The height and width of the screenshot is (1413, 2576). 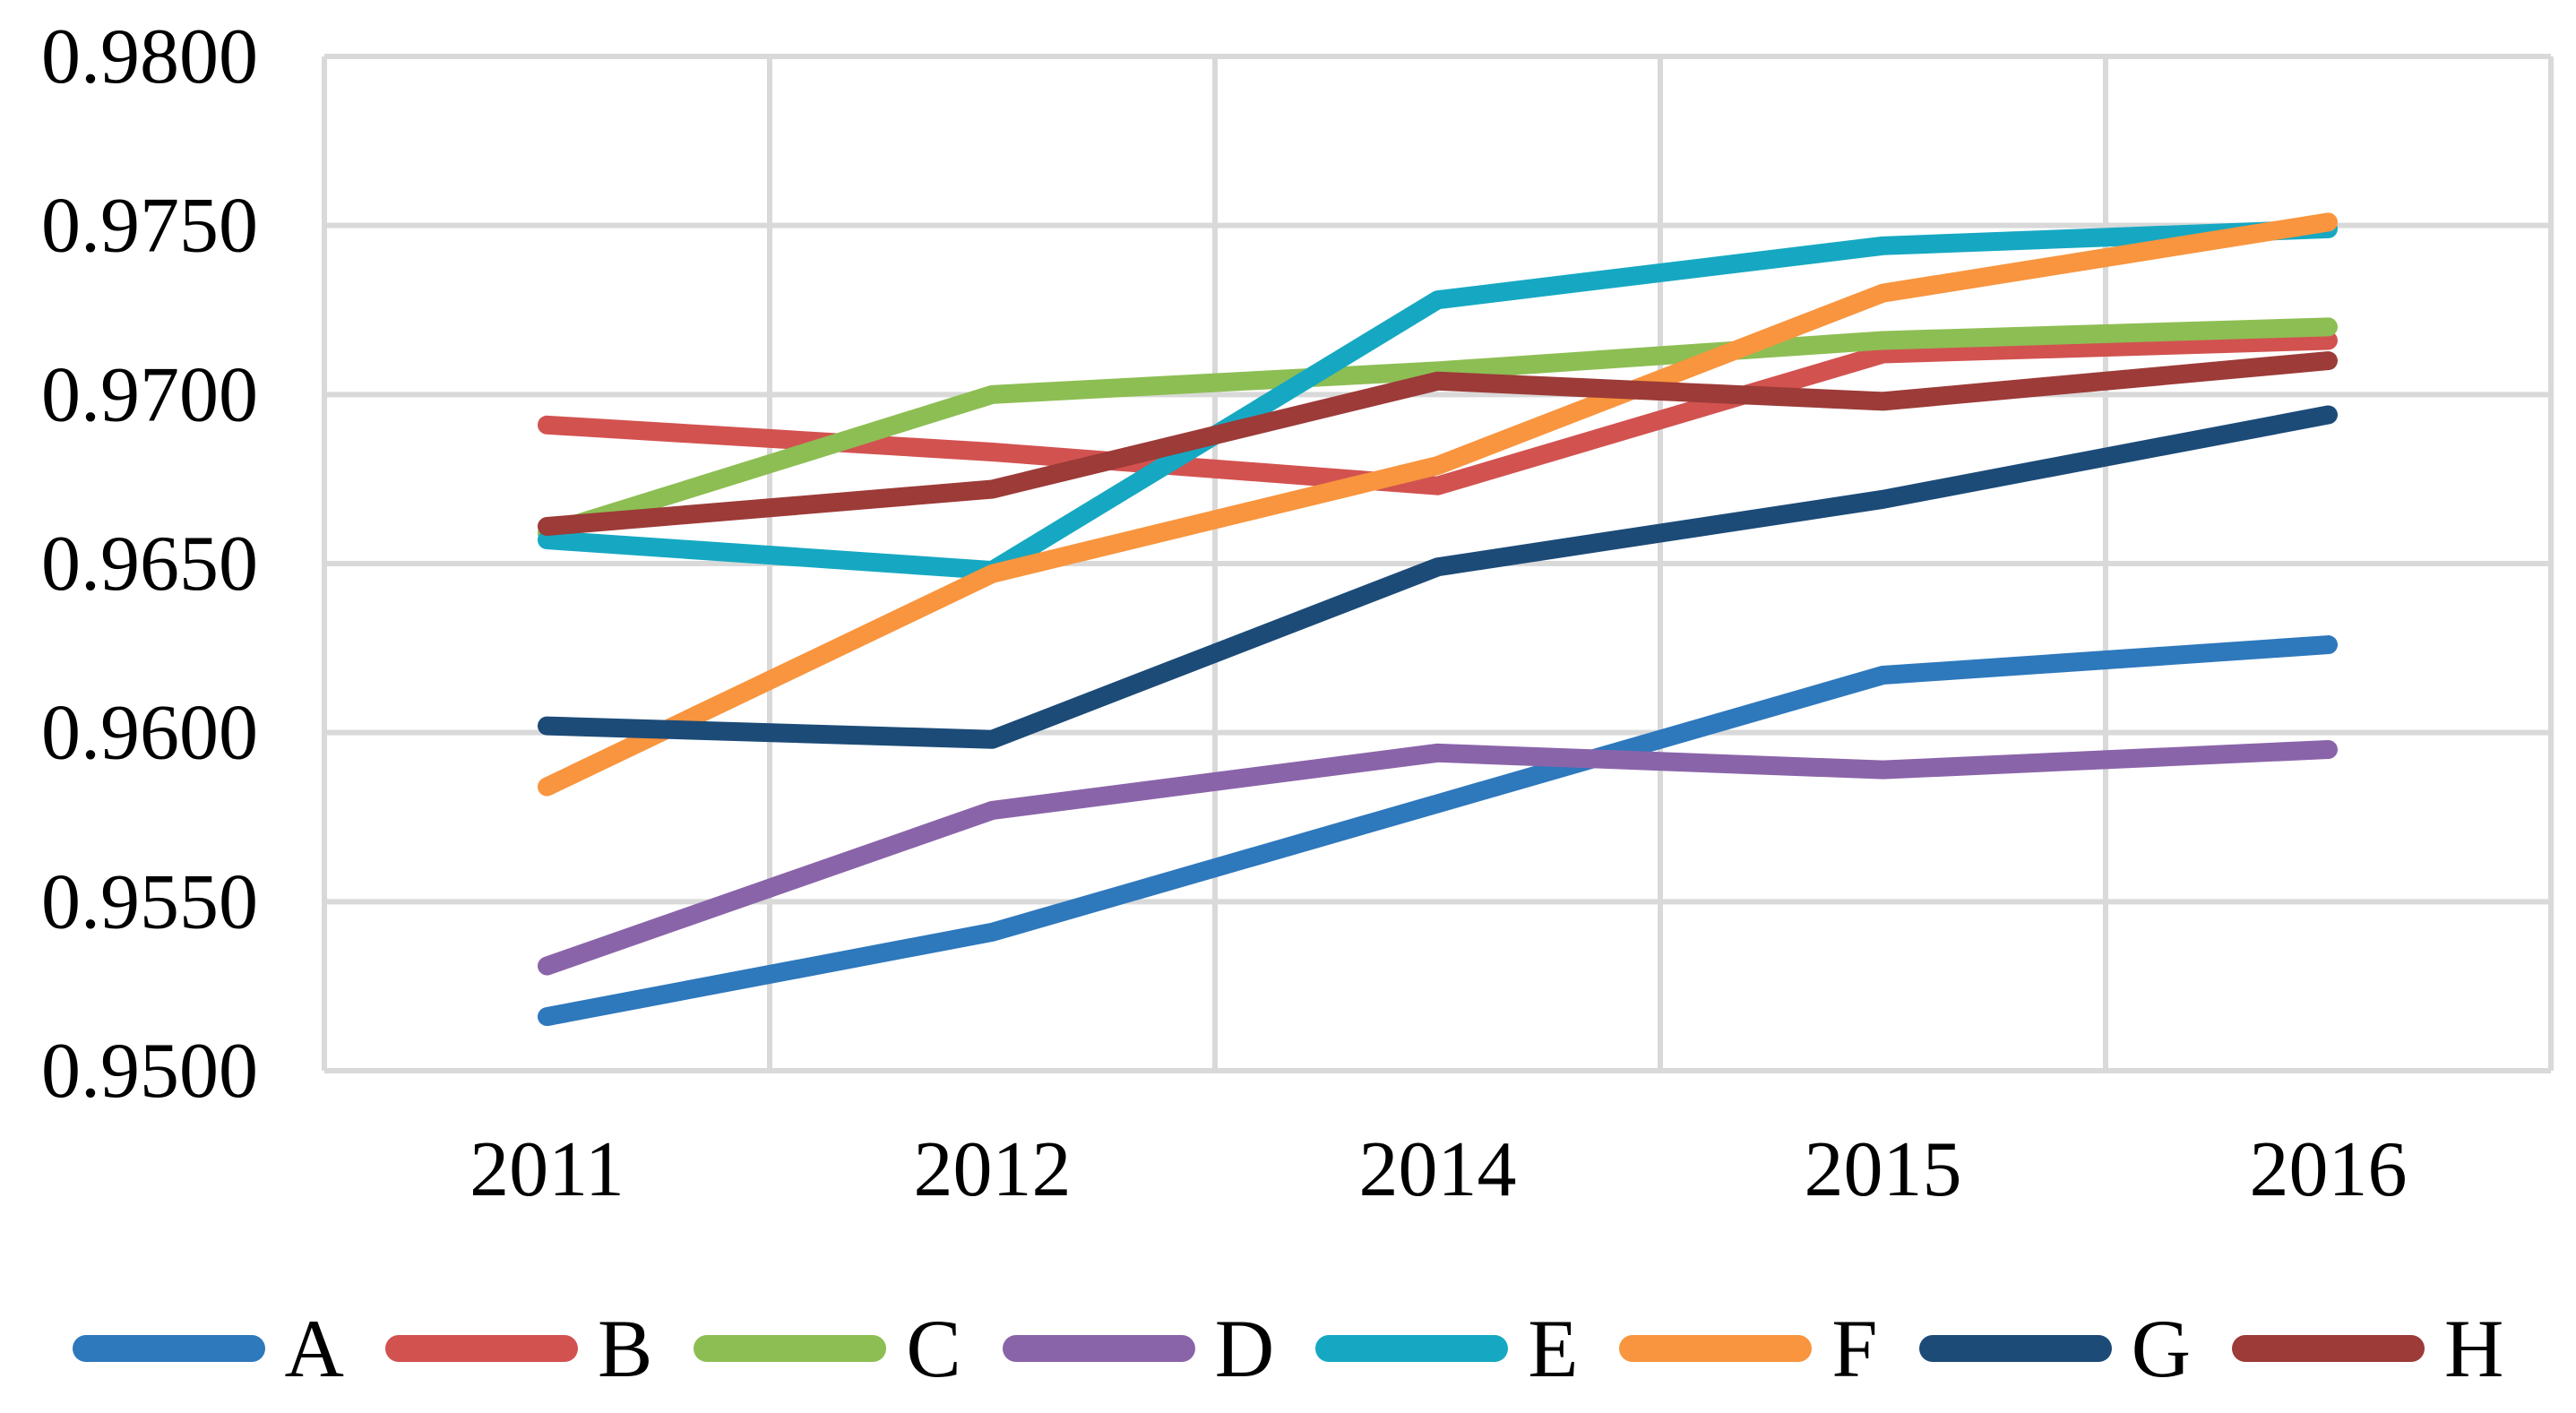 What do you see at coordinates (149, 394) in the screenshot?
I see `y-tick-label: 0.9700` at bounding box center [149, 394].